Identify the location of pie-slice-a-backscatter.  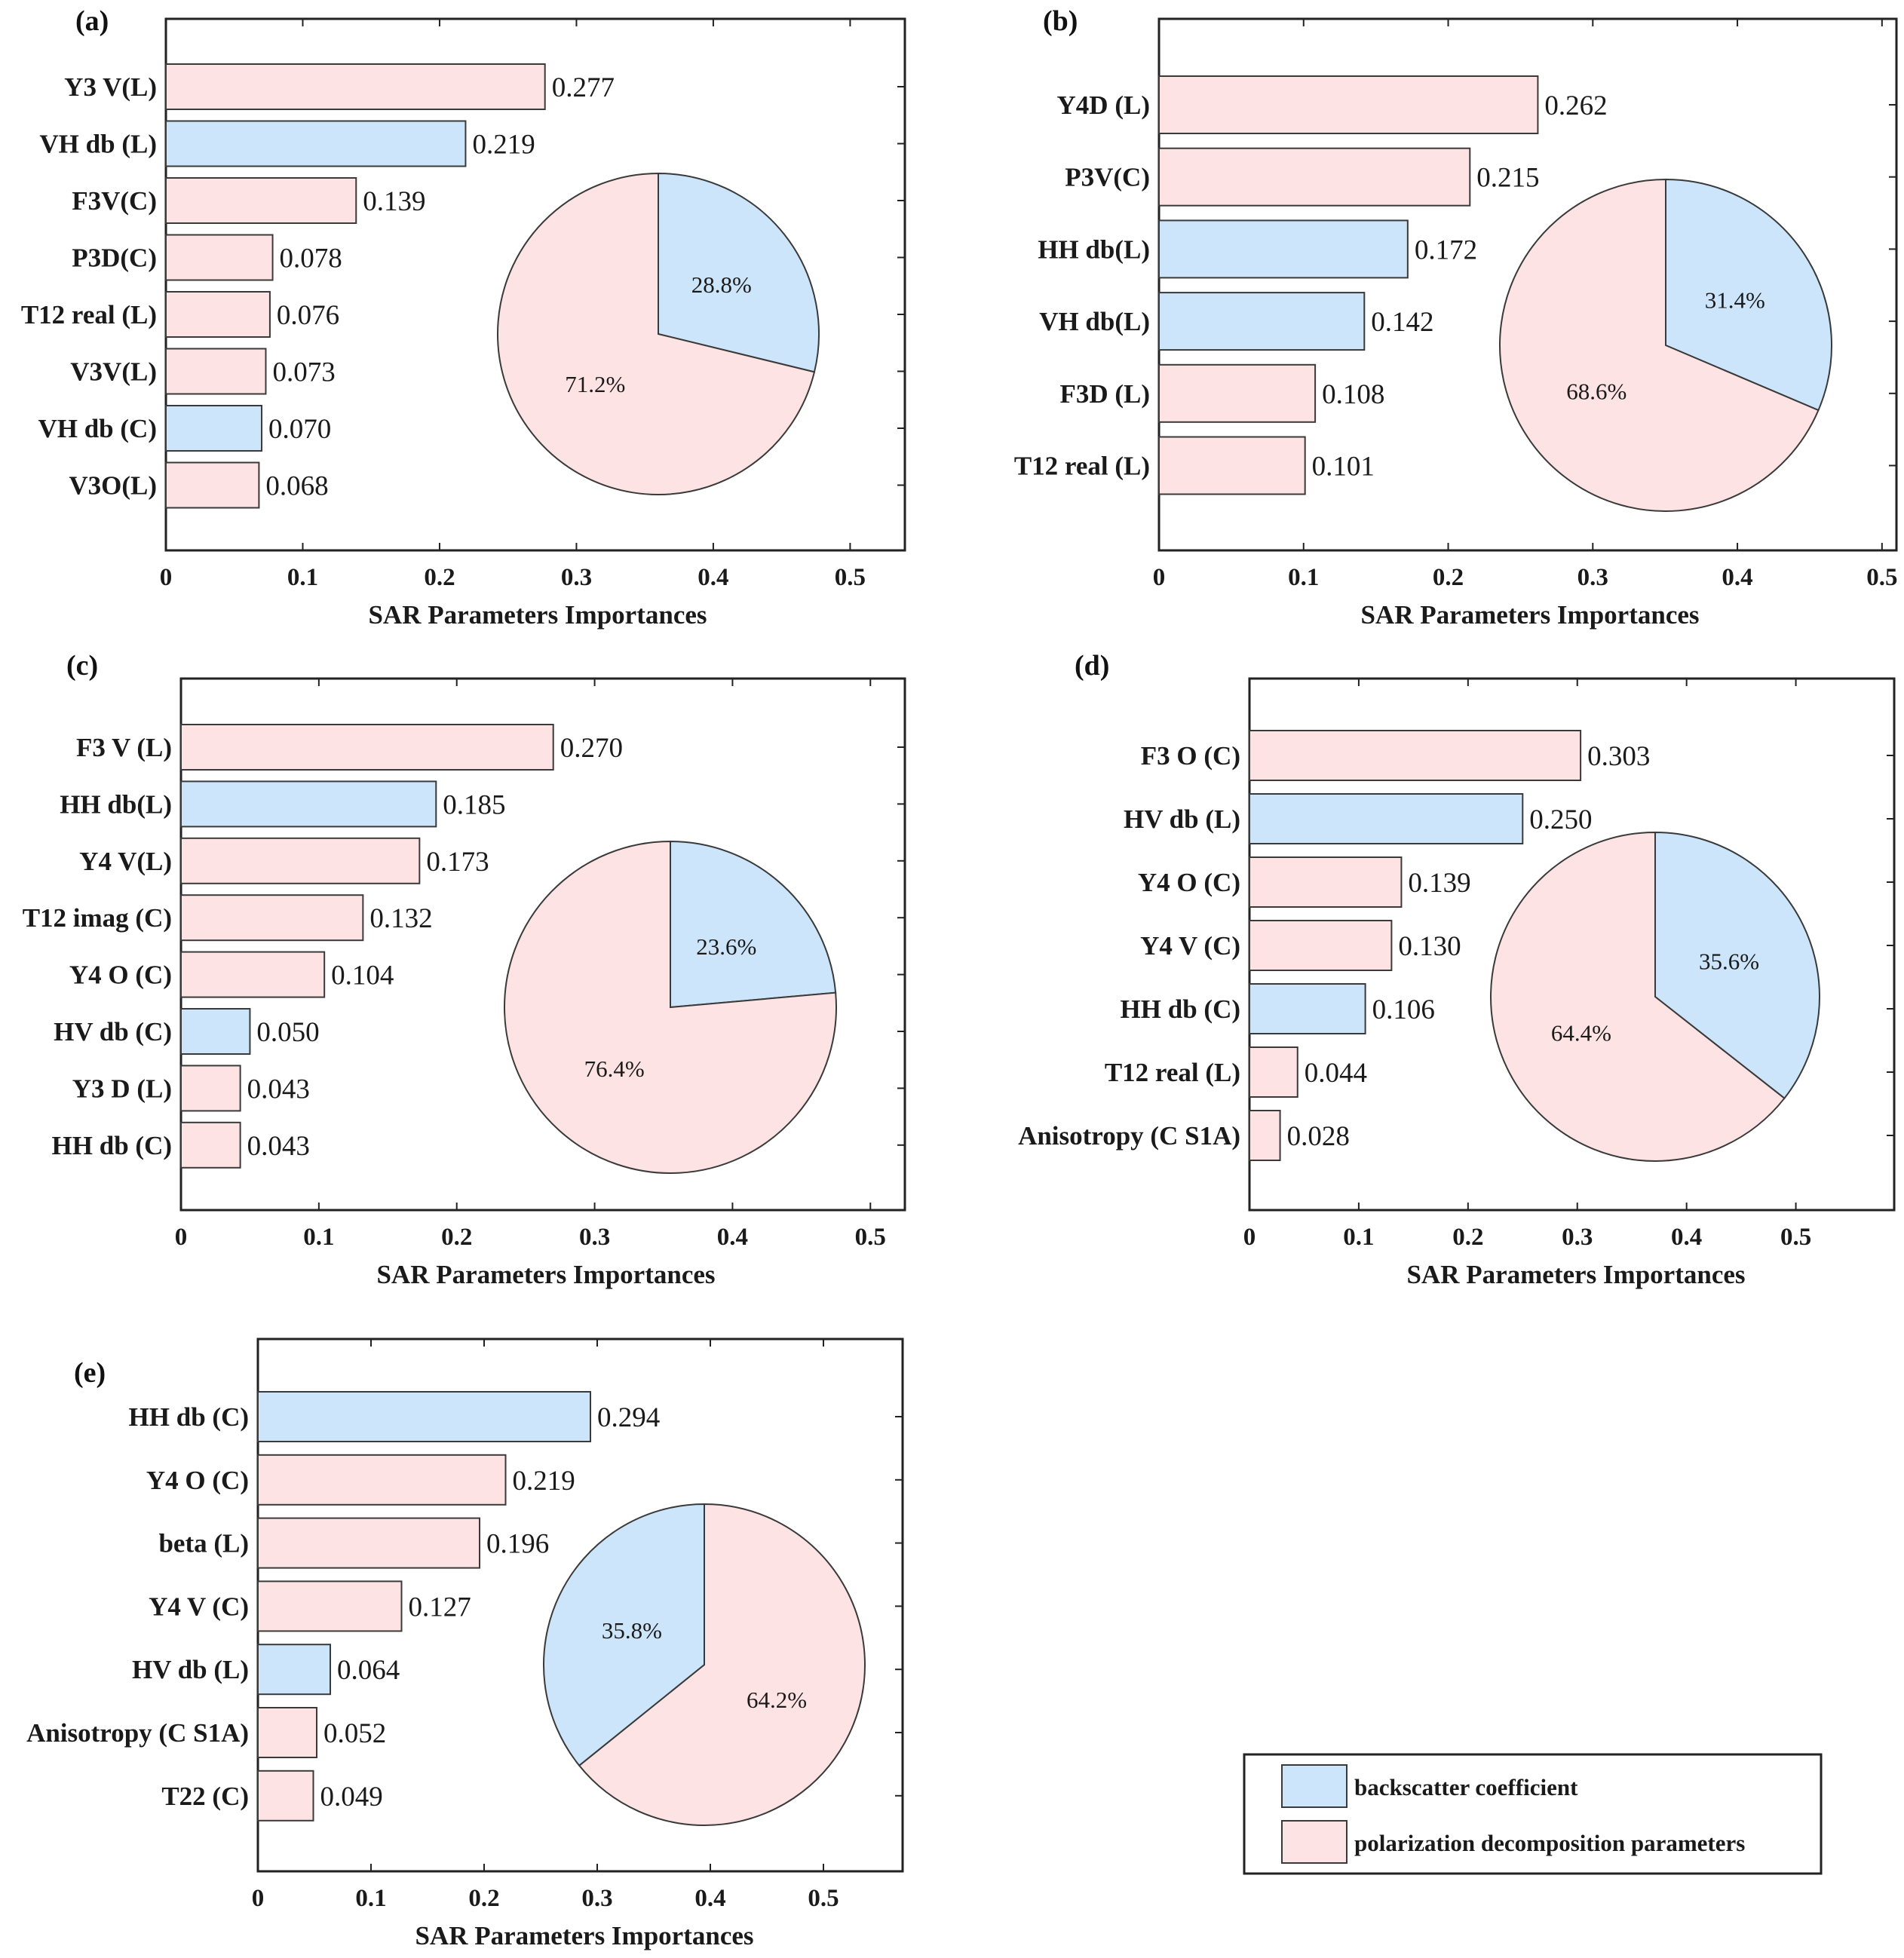
(739, 272).